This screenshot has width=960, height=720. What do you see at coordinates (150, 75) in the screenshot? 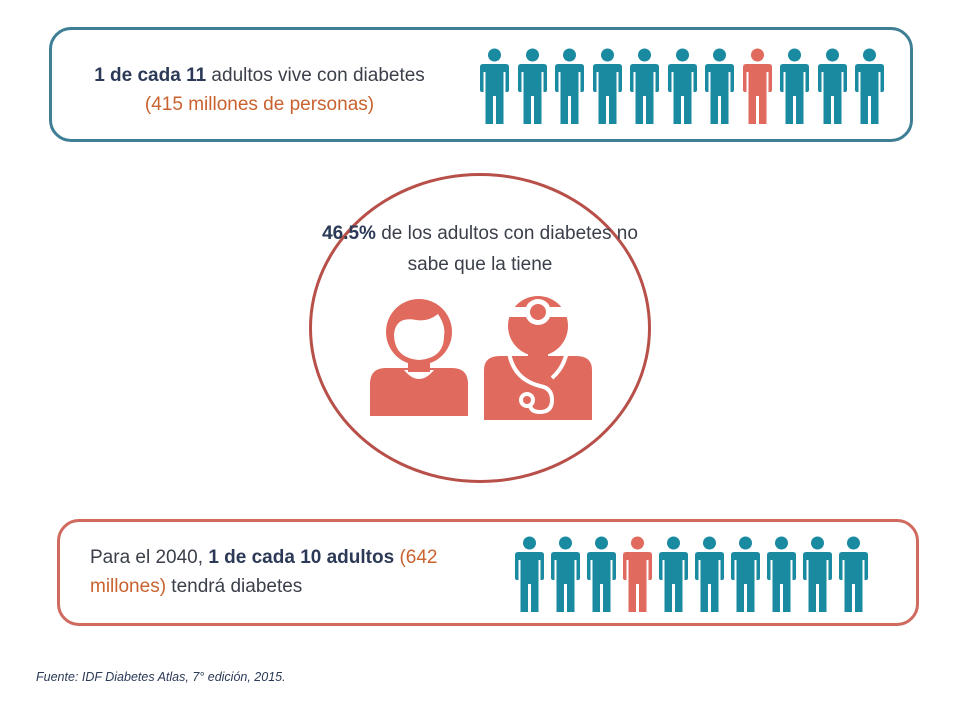
I see `top-stat-strong: 1 de cada 11` at bounding box center [150, 75].